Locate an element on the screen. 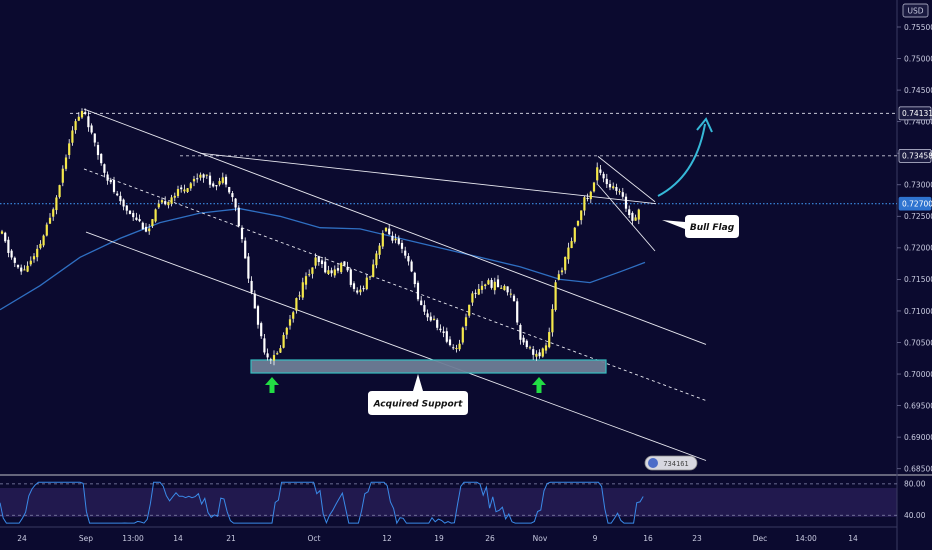  moving-average-layer is located at coordinates (323, 259).